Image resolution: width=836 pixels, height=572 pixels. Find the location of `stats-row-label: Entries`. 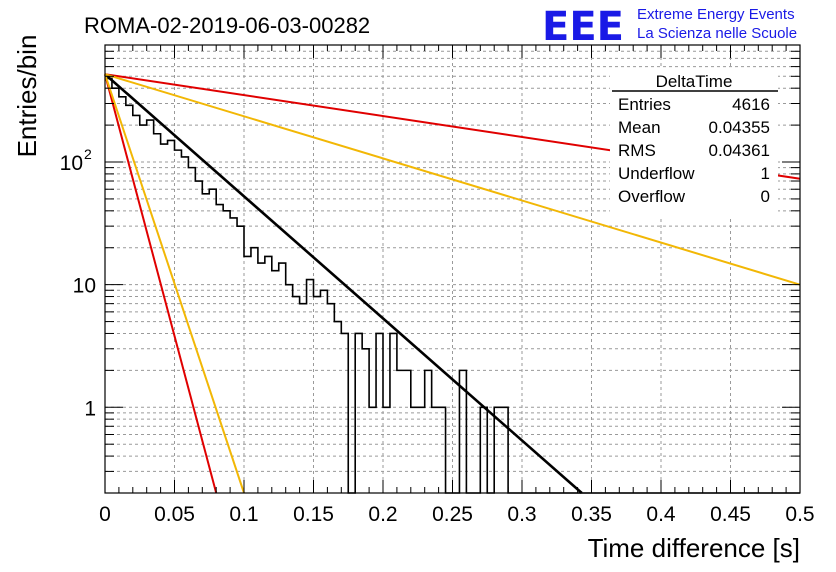

stats-row-label: Entries is located at coordinates (644, 104).